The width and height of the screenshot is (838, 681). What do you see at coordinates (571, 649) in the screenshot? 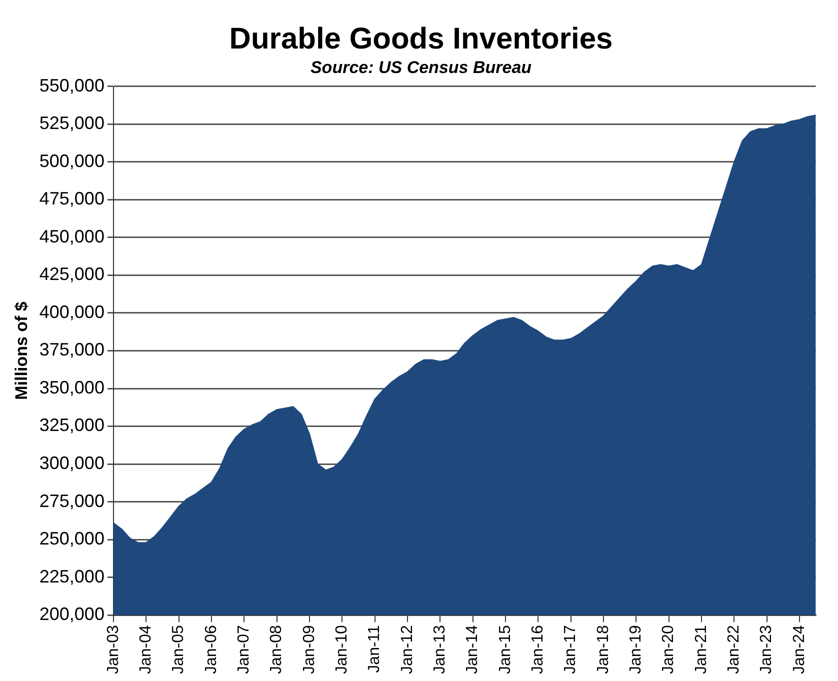
I see `x-tick-label: Jan-17` at bounding box center [571, 649].